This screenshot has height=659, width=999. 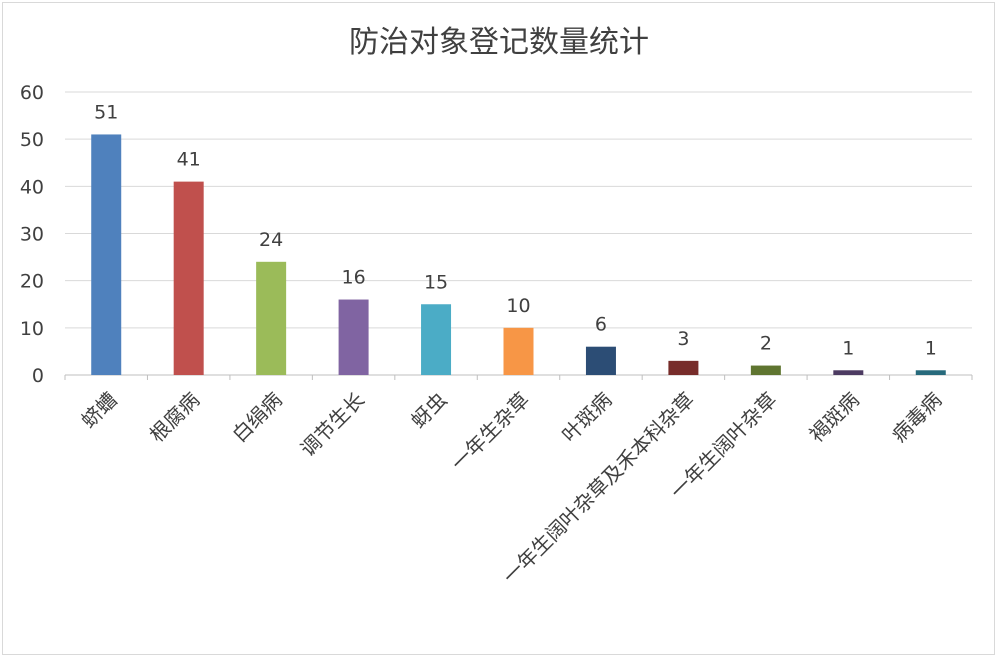 What do you see at coordinates (333, 425) in the screenshot?
I see `x-tick-label: 调节生长` at bounding box center [333, 425].